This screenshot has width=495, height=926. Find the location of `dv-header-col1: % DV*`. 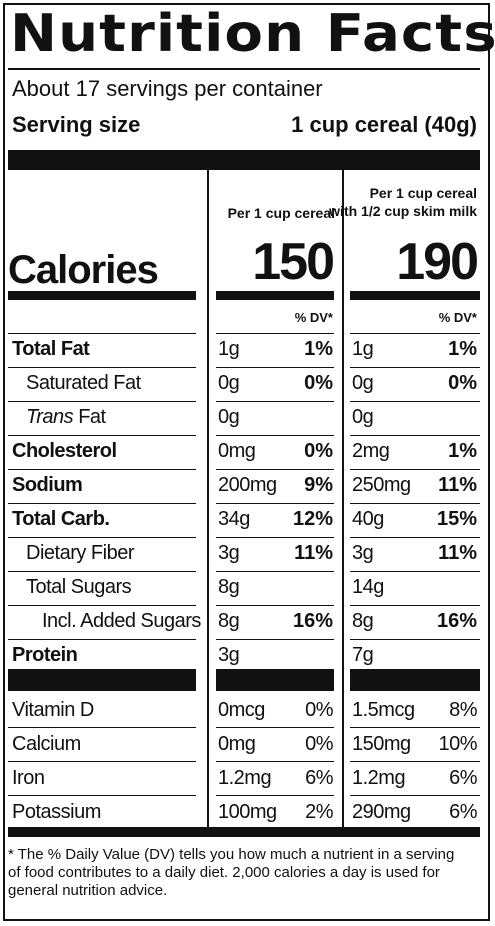

dv-header-col1: % DV* is located at coordinates (313, 317).